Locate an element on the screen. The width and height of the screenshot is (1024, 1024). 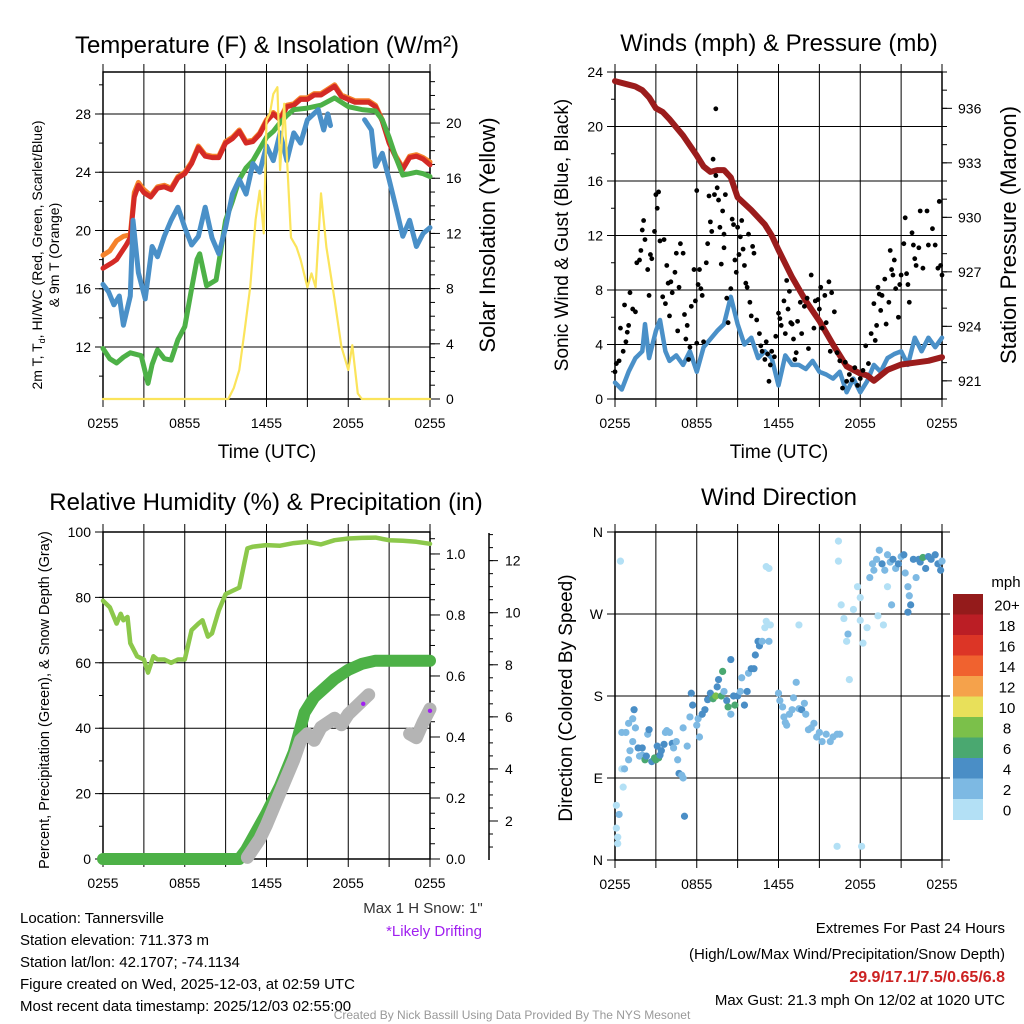
x-tick-label: 1455 is located at coordinates (266, 423).